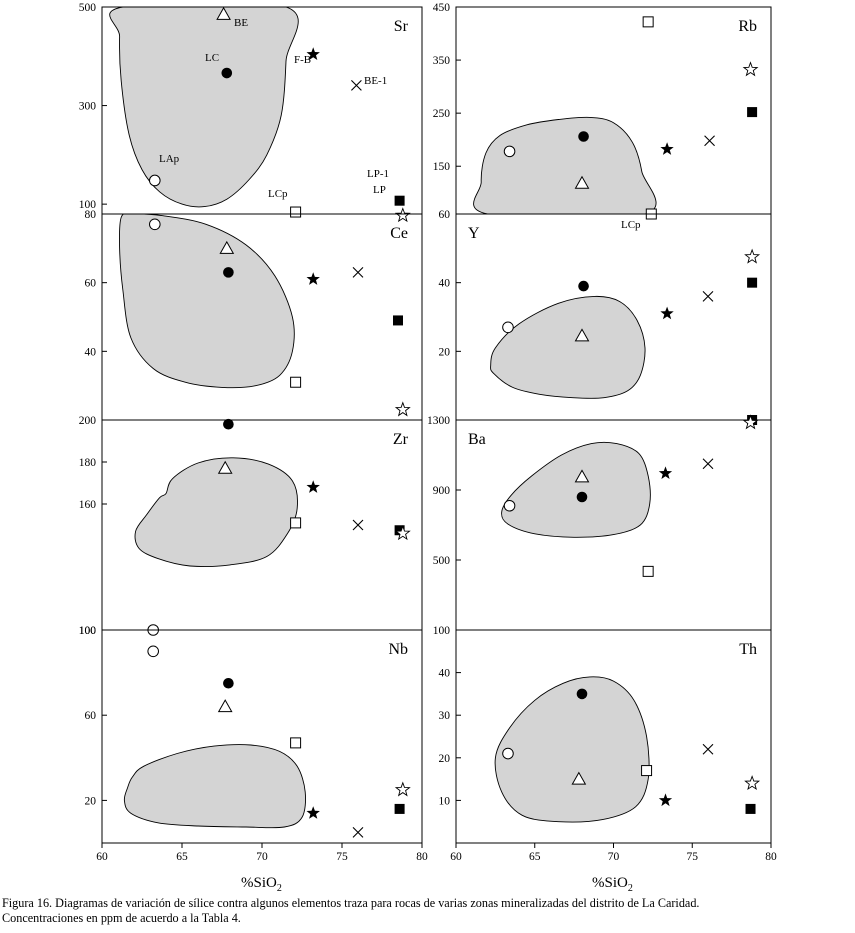 The height and width of the screenshot is (933, 855). What do you see at coordinates (631, 225) in the screenshot?
I see `annotation-rb-lcp: LCp` at bounding box center [631, 225].